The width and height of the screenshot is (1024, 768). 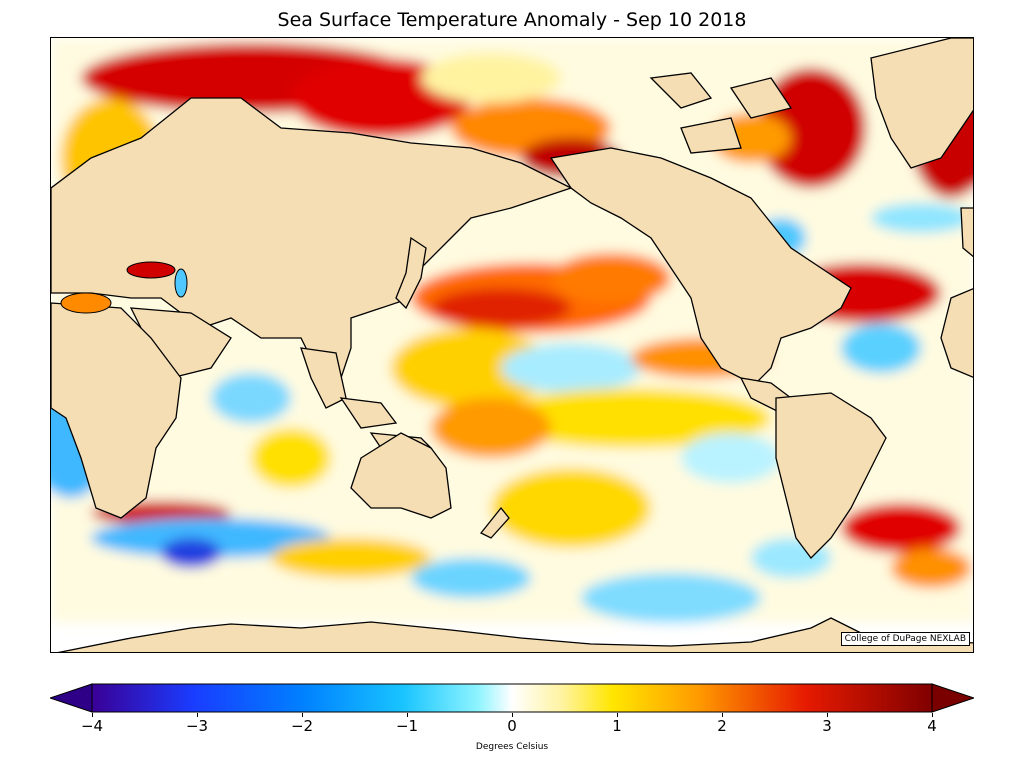 I want to click on colorbar-tick-label: 2, so click(x=722, y=726).